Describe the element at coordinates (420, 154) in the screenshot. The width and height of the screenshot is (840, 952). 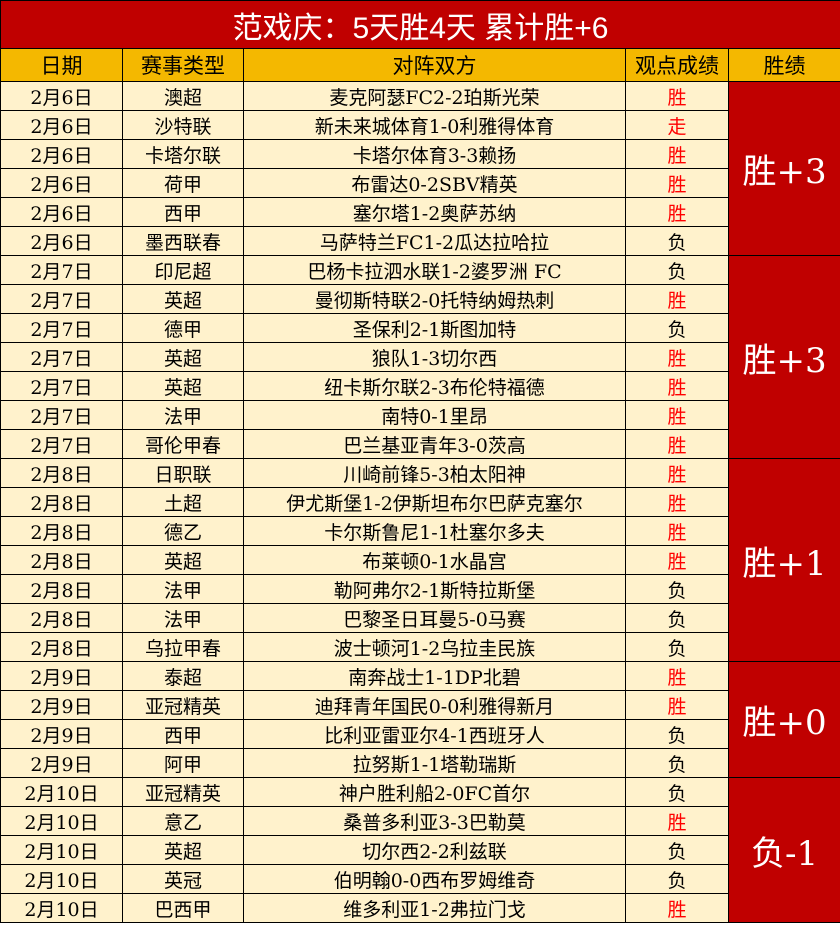
I see `table-row: 2月6日 卡塔尔联 卡塔尔体育3-3赖扬胜` at that location.